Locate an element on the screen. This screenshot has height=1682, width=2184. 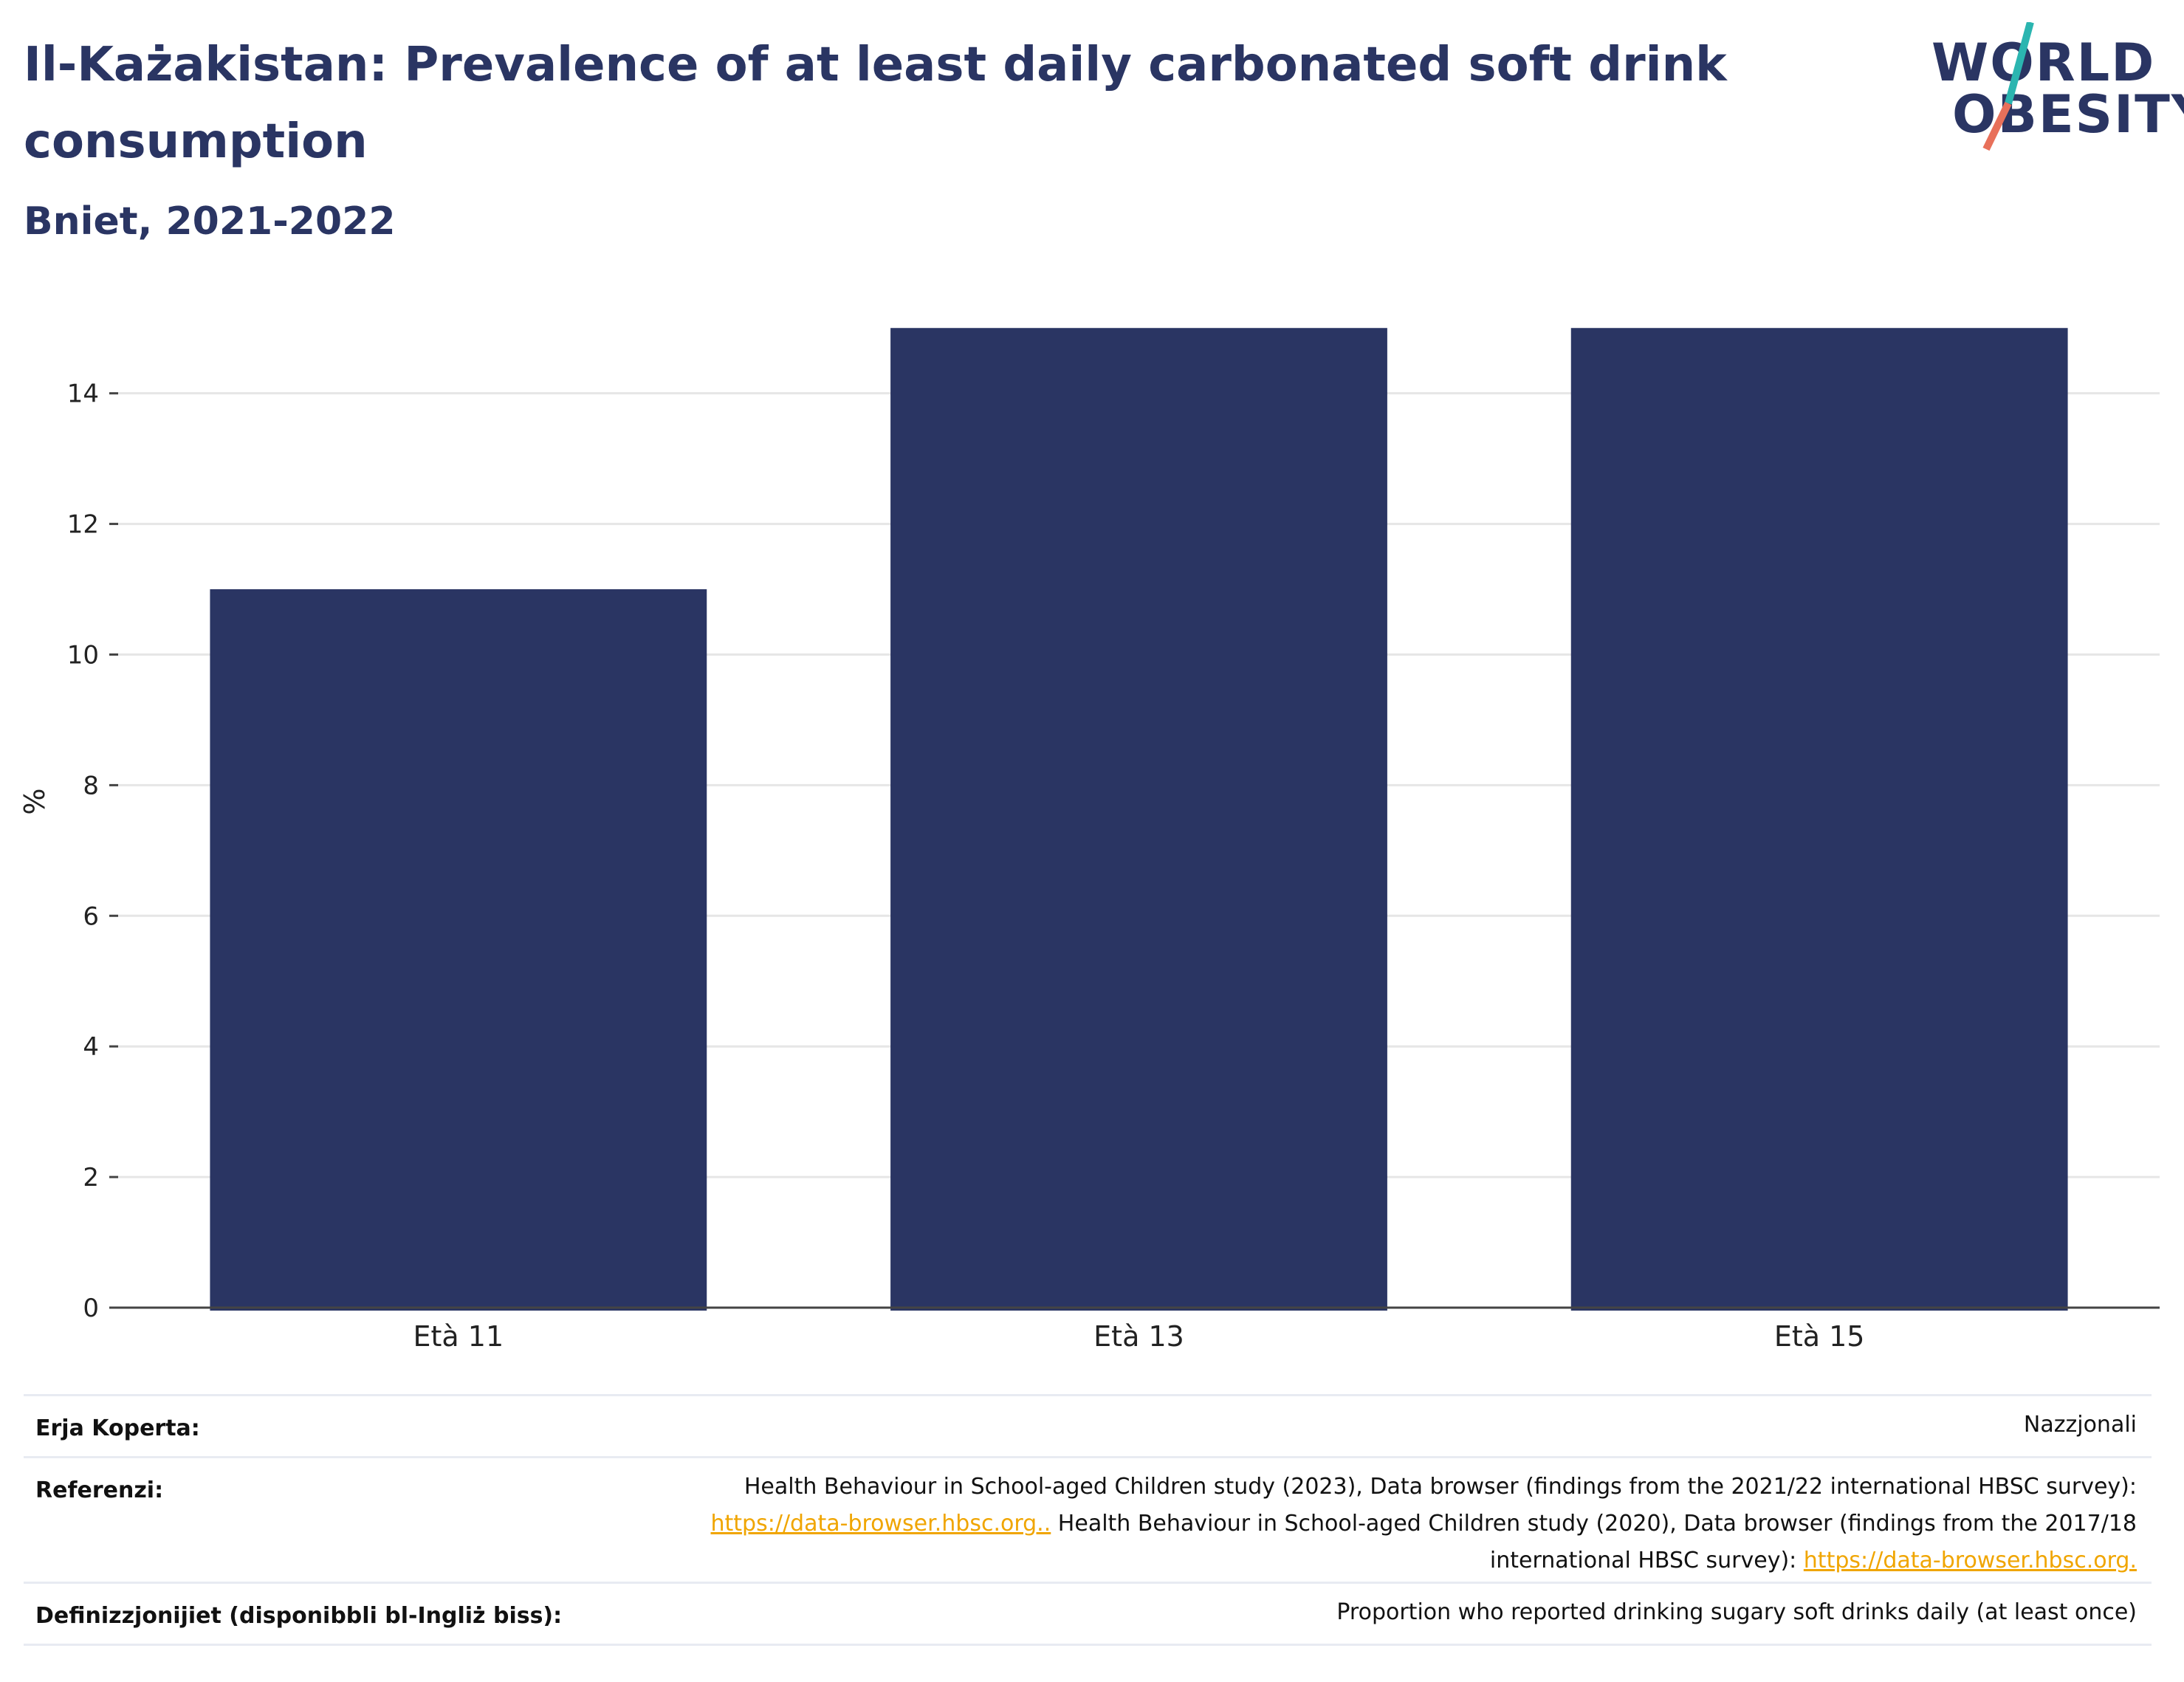
x-tick-label: Età 13 is located at coordinates (1139, 1336).